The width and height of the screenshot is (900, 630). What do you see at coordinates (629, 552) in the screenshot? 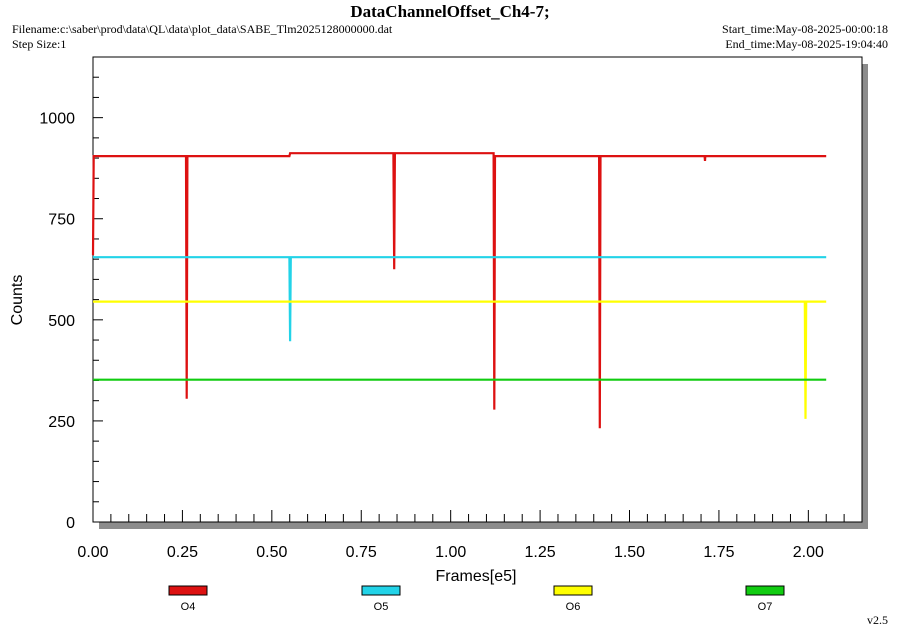
I see `x-tick-label: 1.50` at bounding box center [629, 552].